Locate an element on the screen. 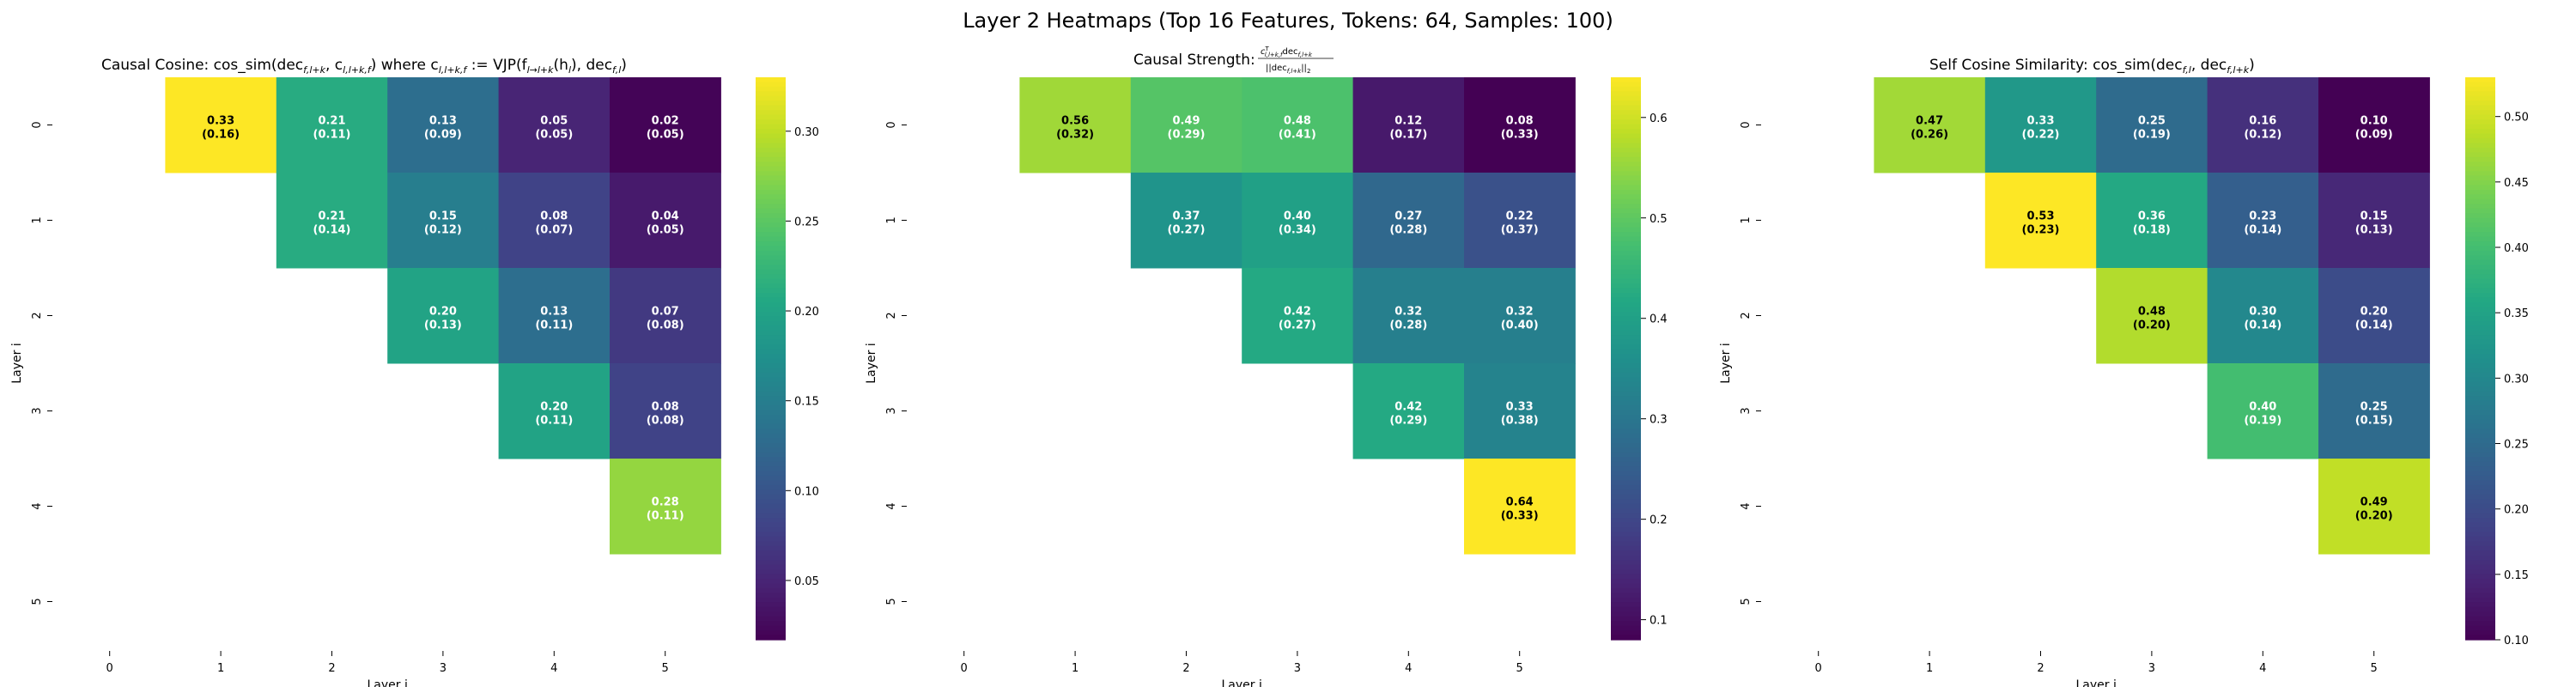 The image size is (2576, 687). y-tick-label: 1 is located at coordinates (37, 219).